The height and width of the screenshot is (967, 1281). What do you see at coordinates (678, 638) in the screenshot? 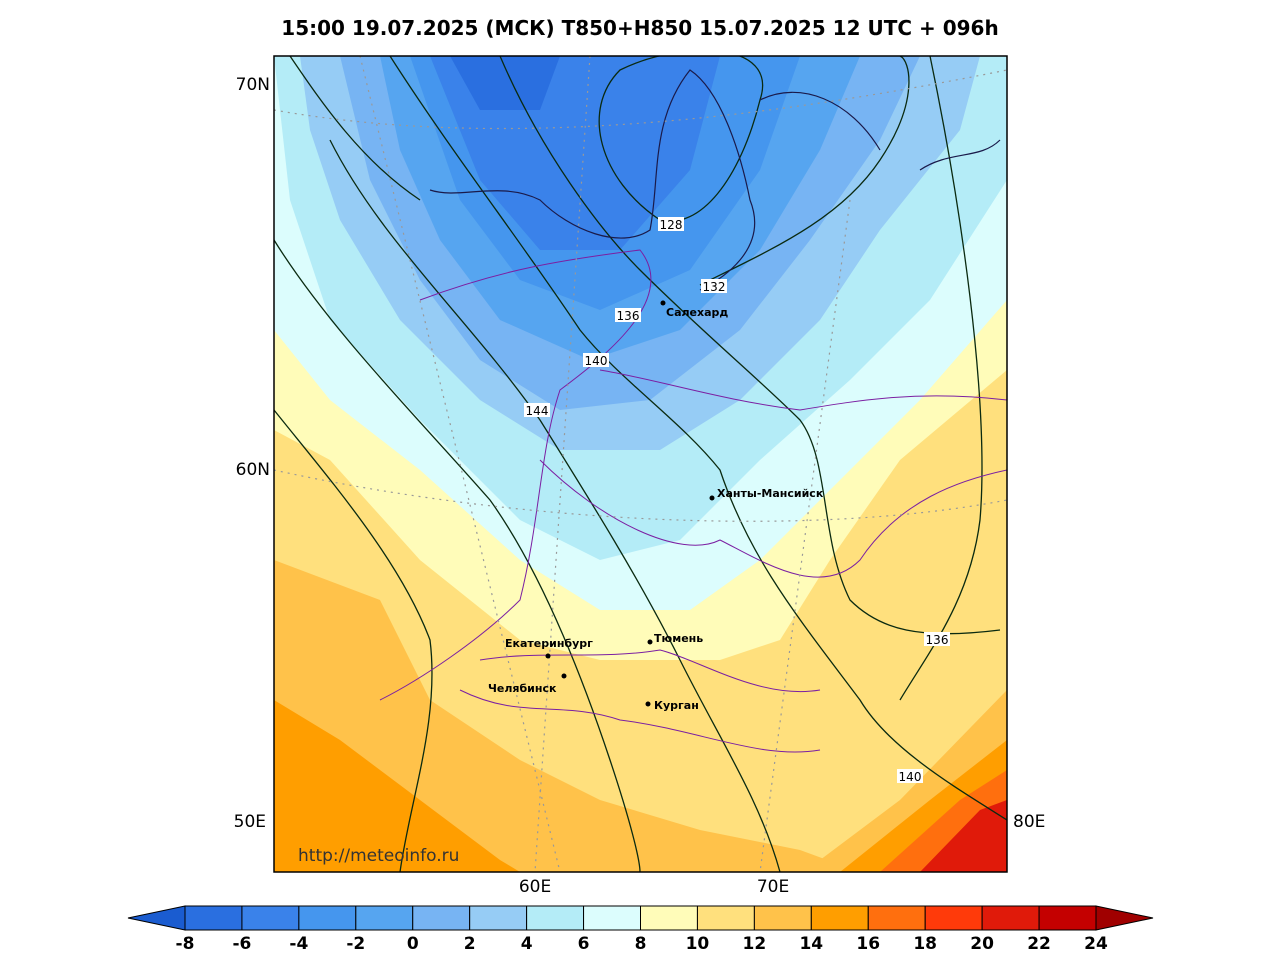
I see `city-label: Тюмень` at bounding box center [678, 638].